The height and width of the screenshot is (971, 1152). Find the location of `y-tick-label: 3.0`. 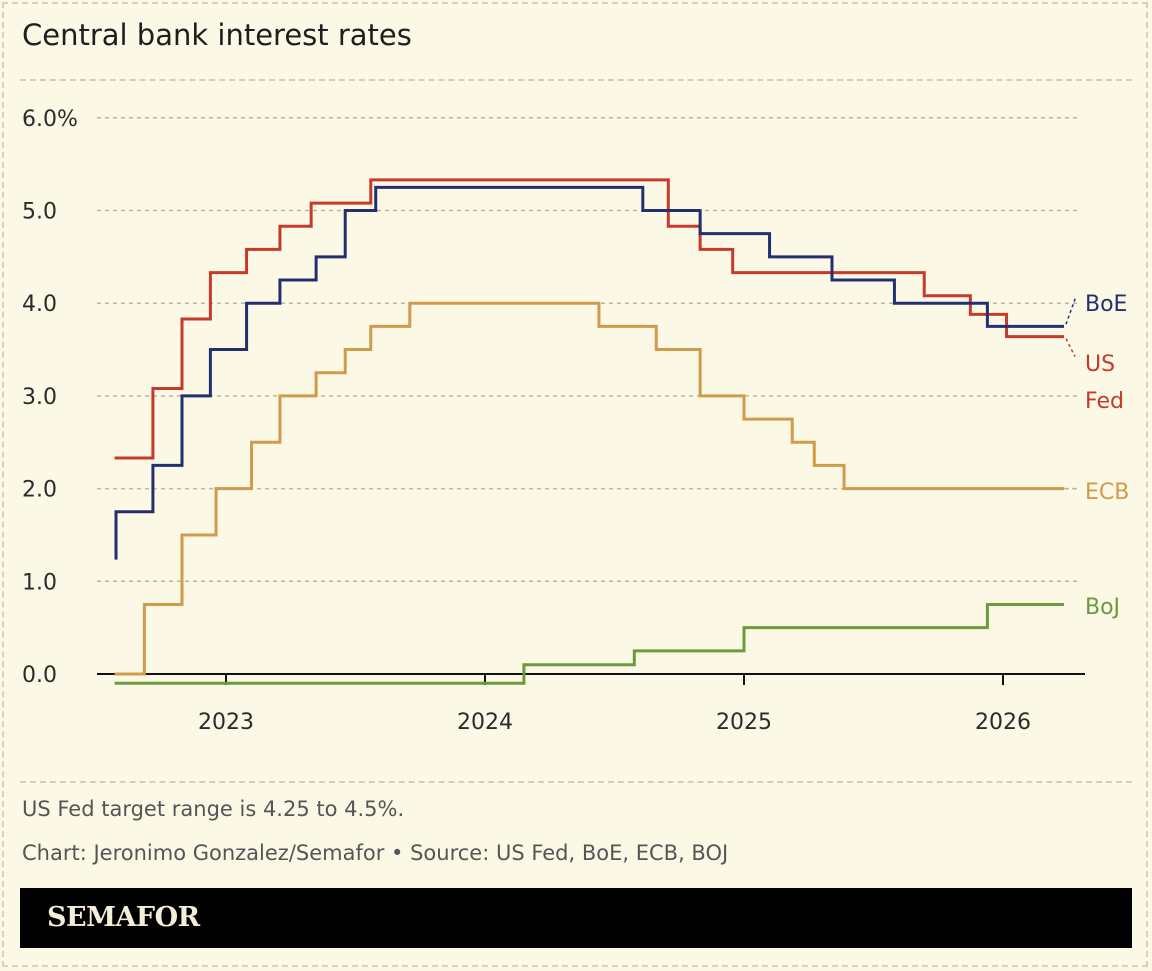

y-tick-label: 3.0 is located at coordinates (39, 397).